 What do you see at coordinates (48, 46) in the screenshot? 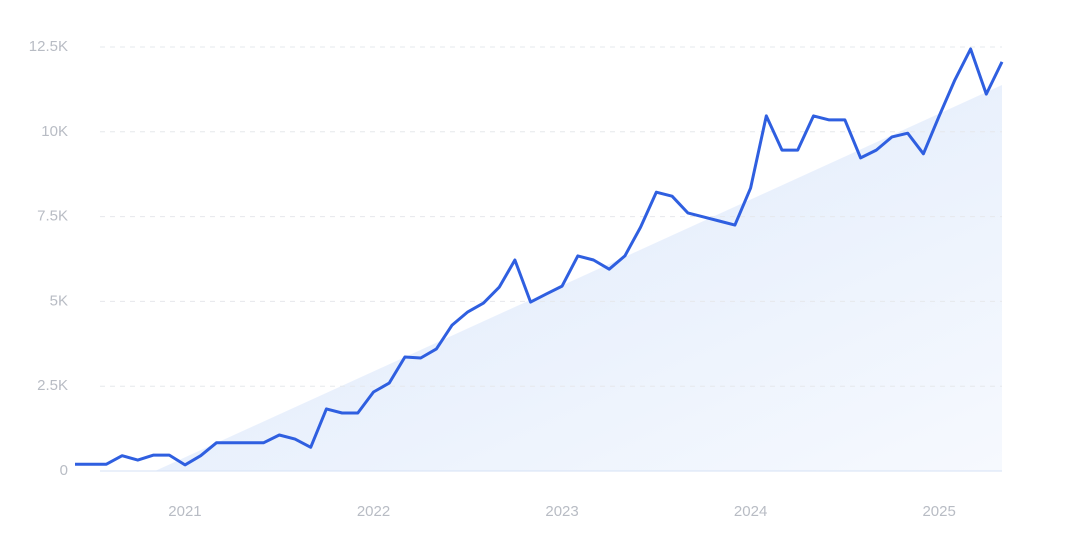
I see `y-tick-label: 12.5K` at bounding box center [48, 46].